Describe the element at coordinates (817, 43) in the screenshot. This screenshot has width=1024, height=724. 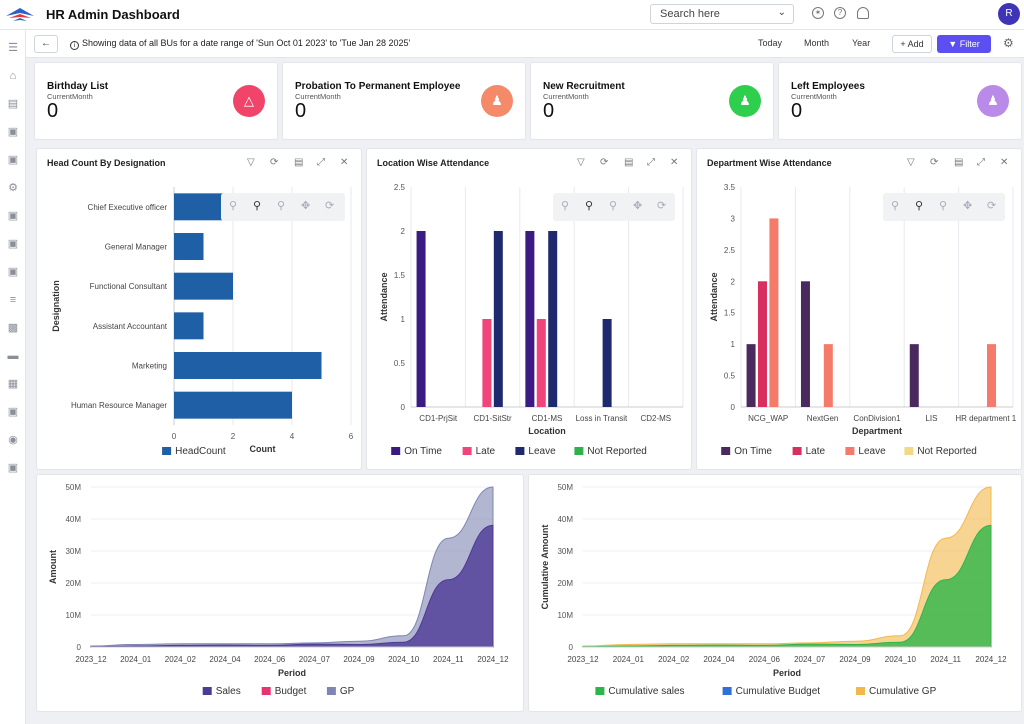
I see `month-button: Month` at that location.